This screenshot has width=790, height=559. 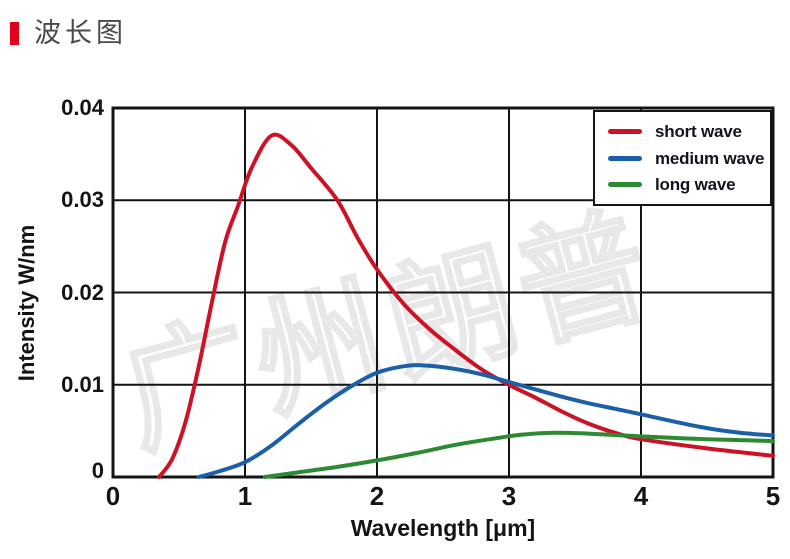 What do you see at coordinates (82, 107) in the screenshot?
I see `y-tick-label: 0.04` at bounding box center [82, 107].